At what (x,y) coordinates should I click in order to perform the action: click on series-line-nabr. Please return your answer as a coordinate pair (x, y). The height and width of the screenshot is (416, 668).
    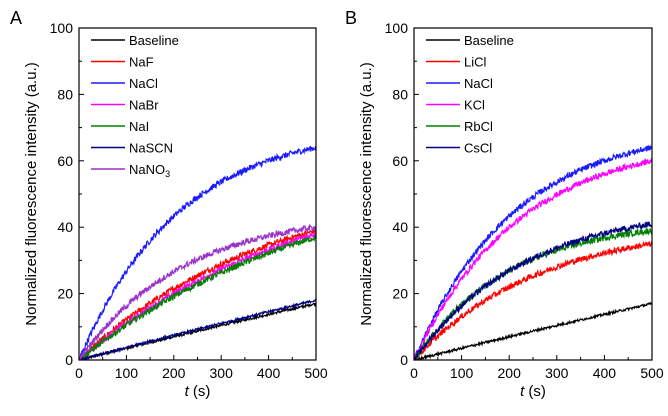
    Looking at the image, I should click on (197, 295).